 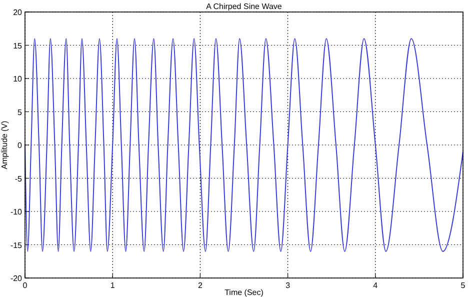 What do you see at coordinates (18, 12) in the screenshot?
I see `y-tick-label: 20` at bounding box center [18, 12].